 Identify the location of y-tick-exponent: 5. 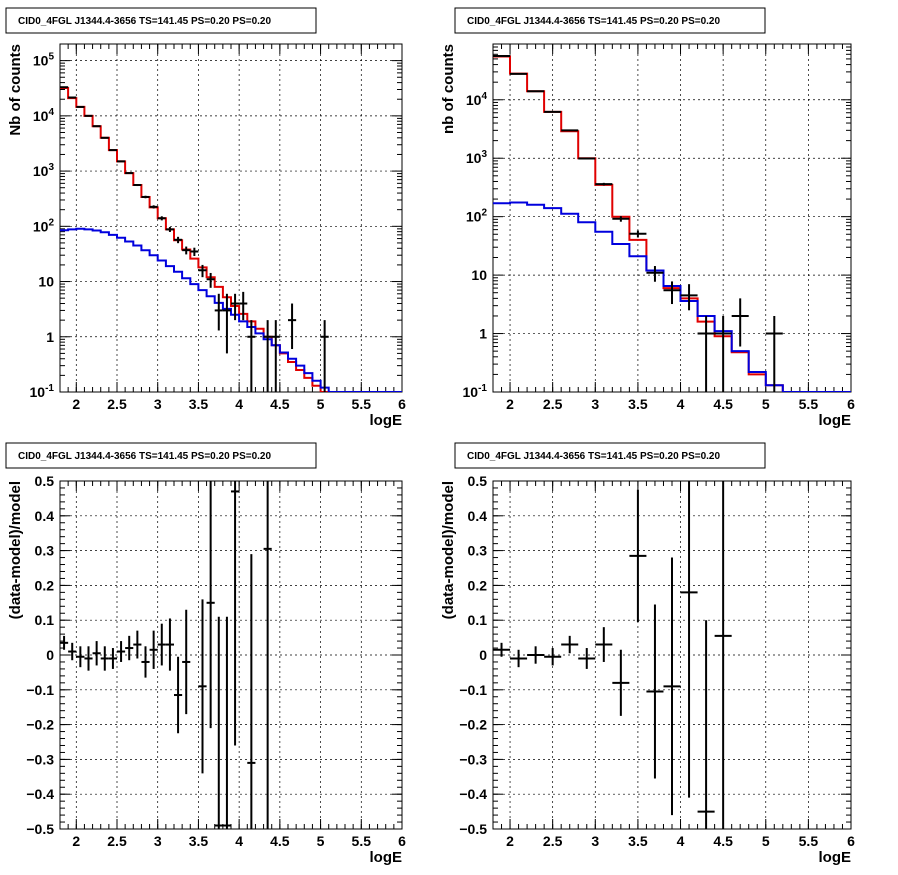
(51, 57).